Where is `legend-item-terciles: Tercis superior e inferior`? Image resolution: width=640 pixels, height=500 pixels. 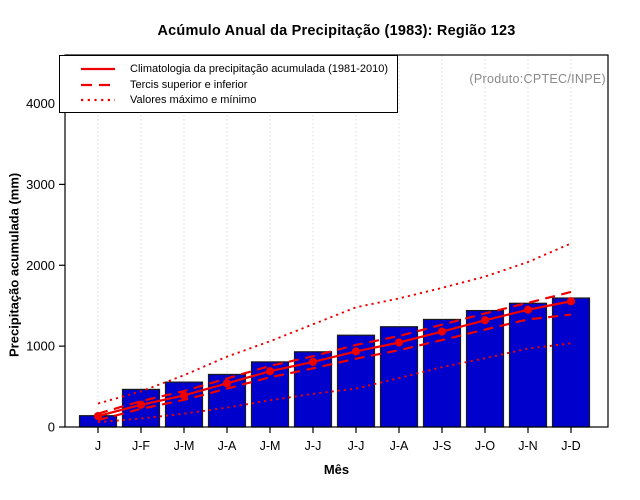 legend-item-terciles: Tercis superior e inferior is located at coordinates (235, 85).